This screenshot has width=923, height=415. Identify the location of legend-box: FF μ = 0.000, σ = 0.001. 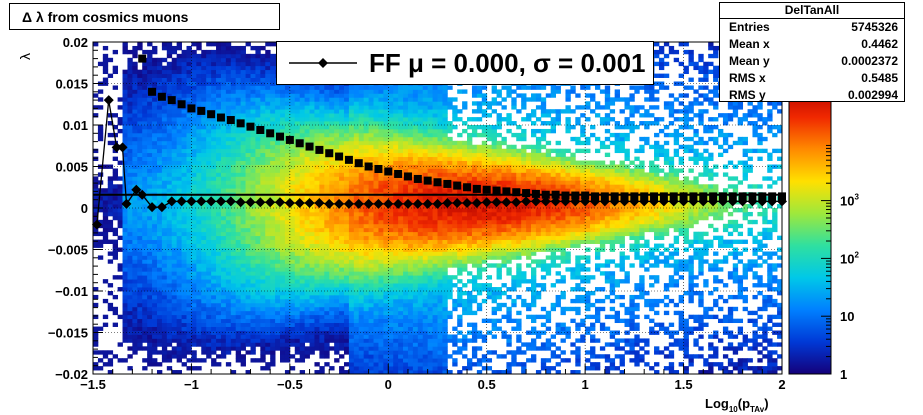
(465, 63).